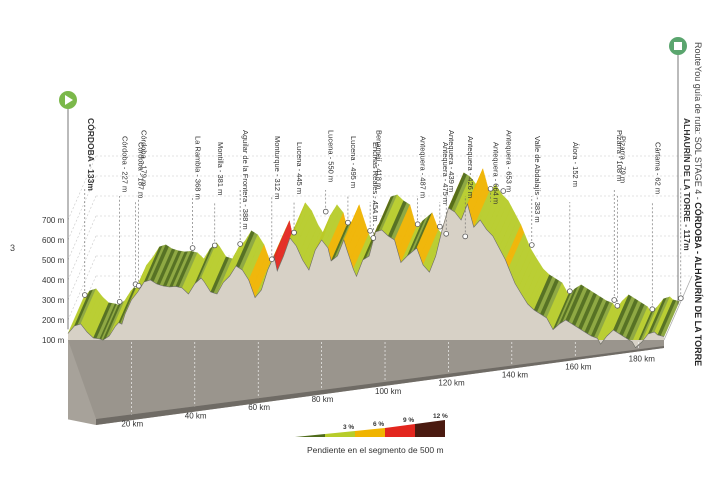  Describe the element at coordinates (451, 161) in the screenshot. I see `annotation-label-15: Antequera - 439 m` at that location.